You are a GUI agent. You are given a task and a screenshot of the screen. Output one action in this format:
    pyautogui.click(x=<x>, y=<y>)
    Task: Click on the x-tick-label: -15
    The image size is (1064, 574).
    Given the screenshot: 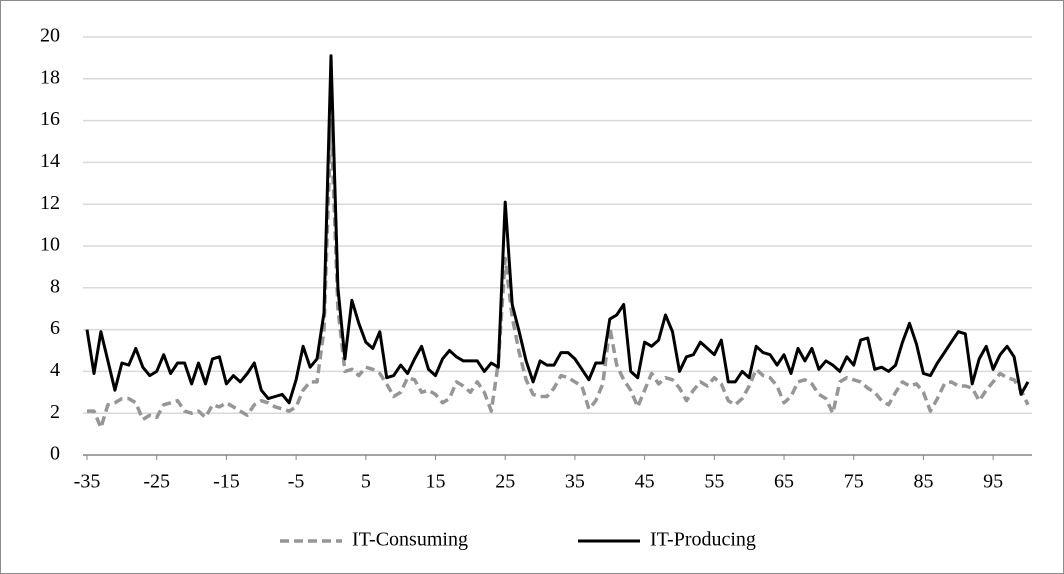 What is the action you would take?
    pyautogui.click(x=226, y=482)
    